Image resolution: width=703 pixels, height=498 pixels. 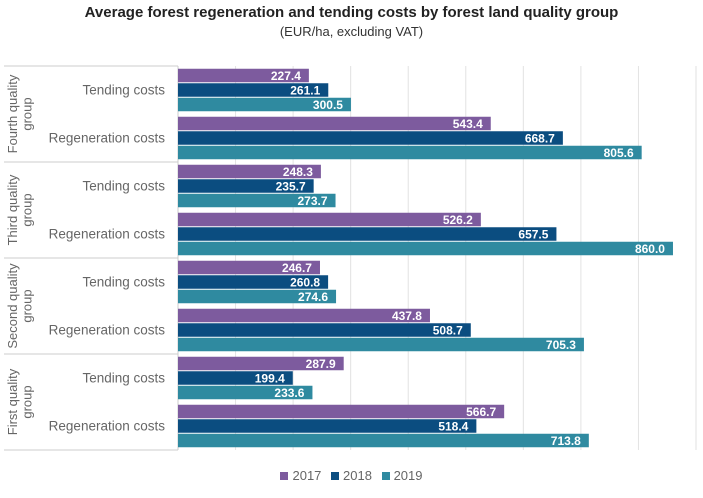 I want to click on legend-item-2017: 2017, so click(x=300, y=475).